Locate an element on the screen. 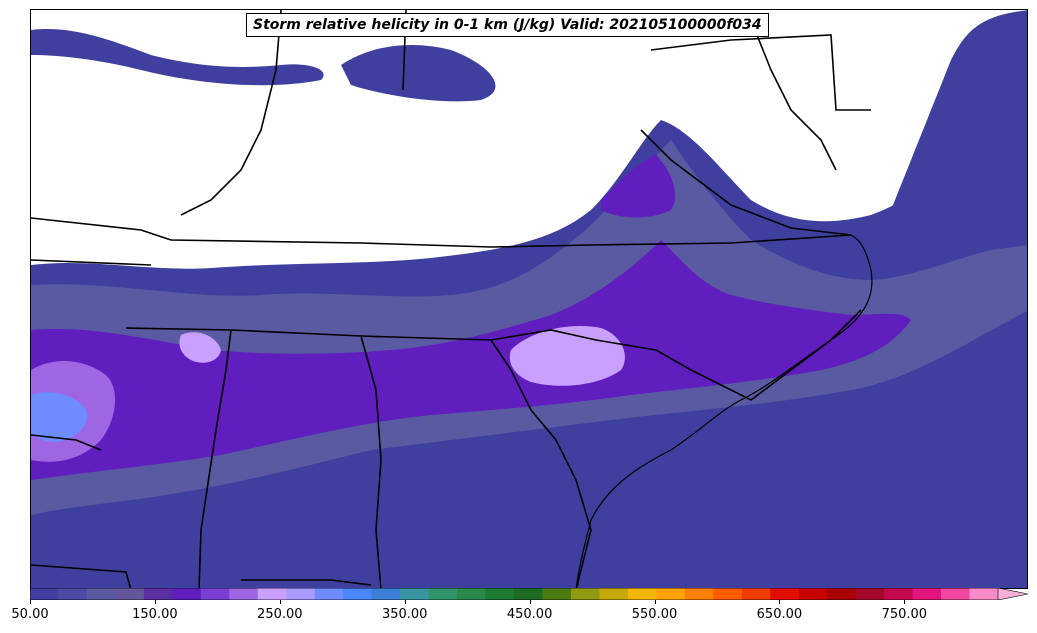 Image resolution: width=1037 pixels, height=633 pixels. colorbar-tick-label: 350.00 is located at coordinates (404, 614).